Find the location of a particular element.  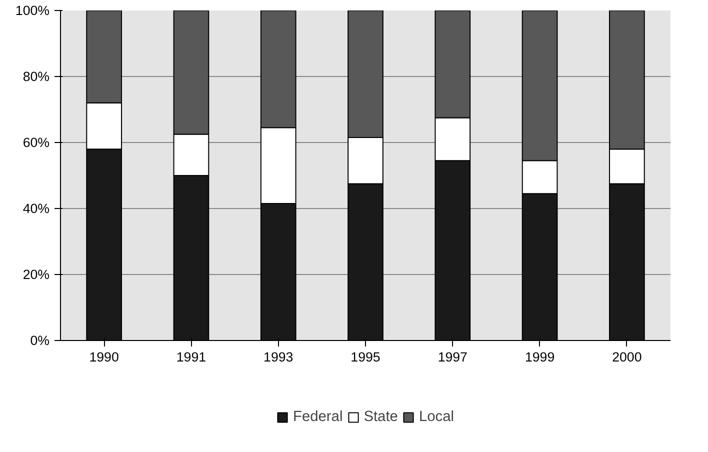

x-tick-label: 1999 is located at coordinates (539, 357).